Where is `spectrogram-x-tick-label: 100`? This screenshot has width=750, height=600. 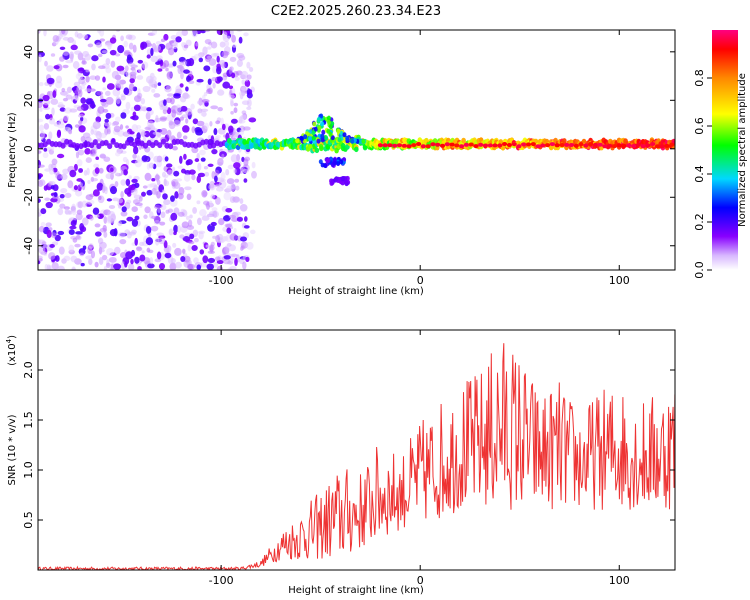
spectrogram-x-tick-label: 100 is located at coordinates (619, 280).